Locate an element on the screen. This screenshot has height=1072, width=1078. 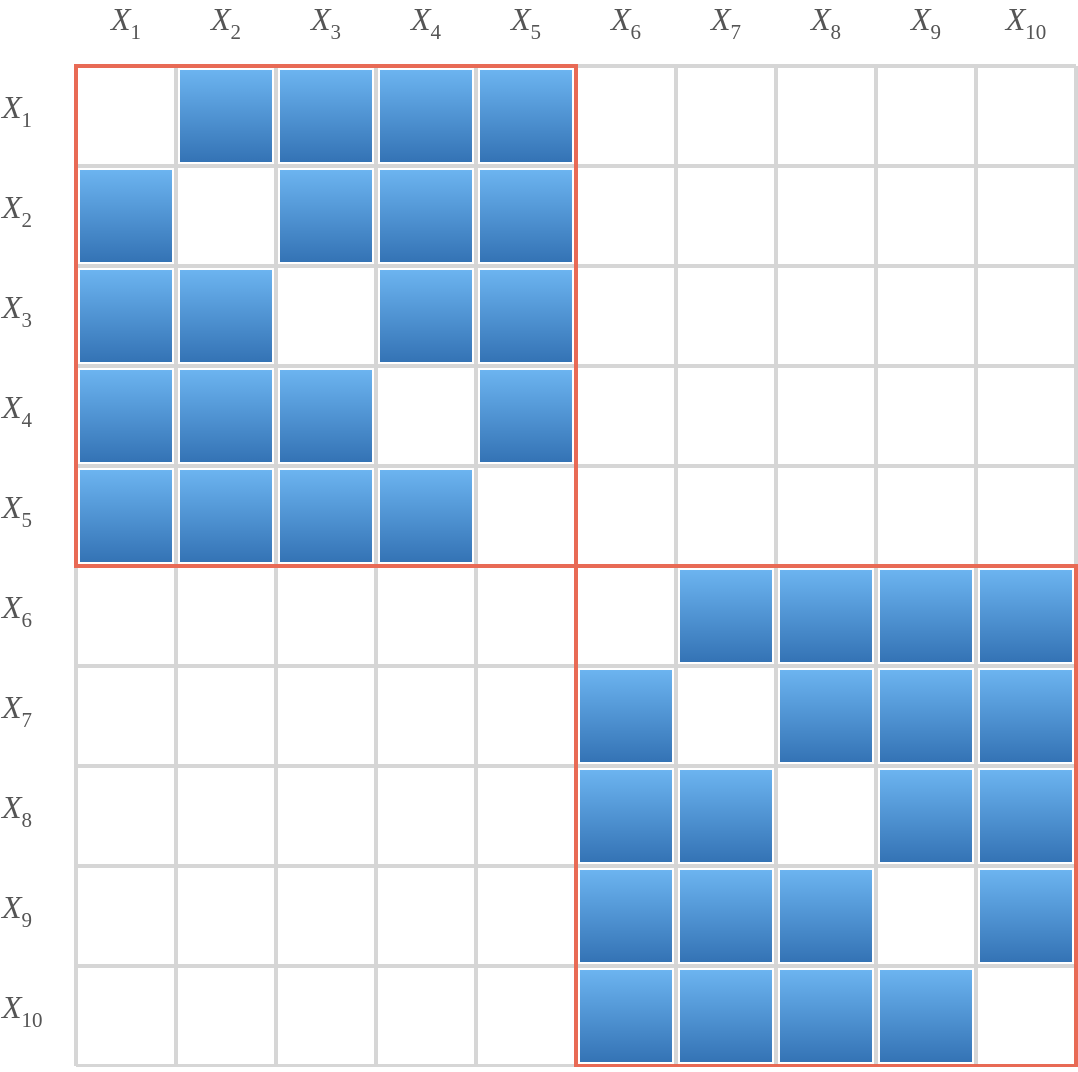
row-label-8-base: X is located at coordinates (11, 807).